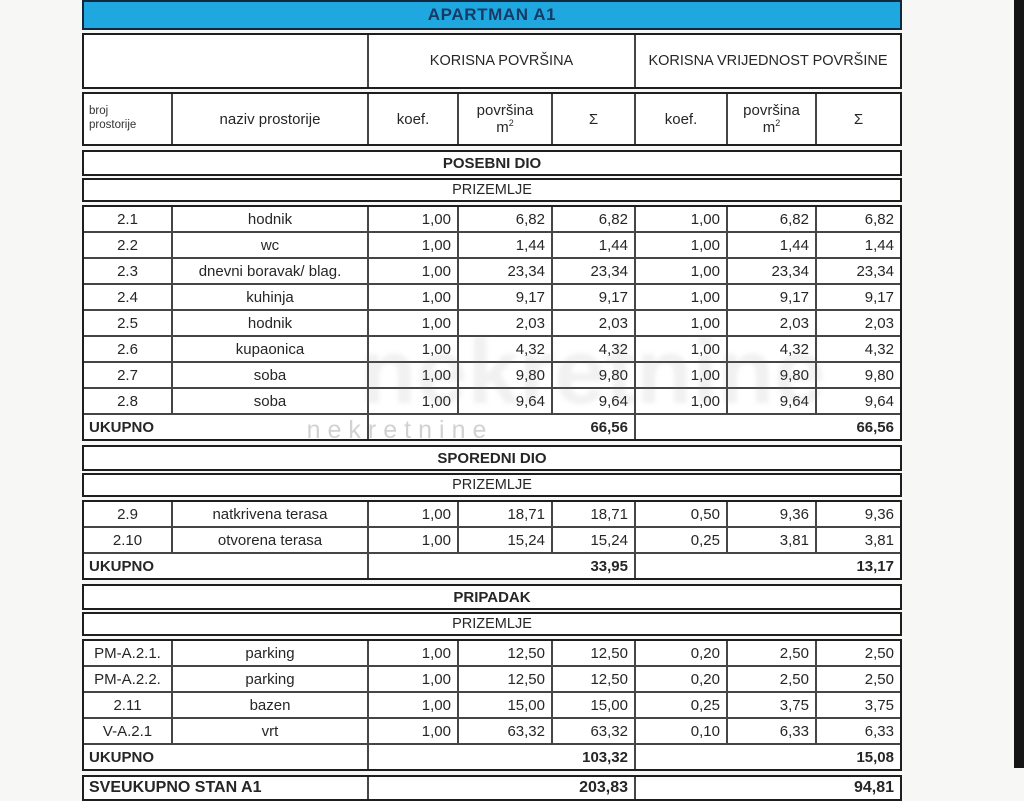 The width and height of the screenshot is (1024, 801). Describe the element at coordinates (269, 119) in the screenshot. I see `col-header-naziv-prostorije: naziv prostorije` at that location.